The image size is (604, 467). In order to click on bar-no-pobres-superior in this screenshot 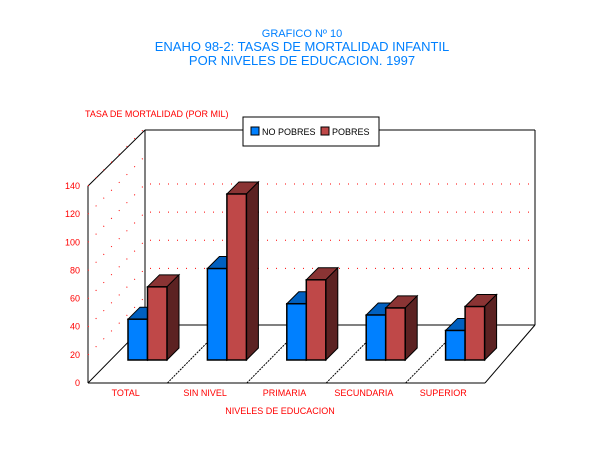, I will do `click(455, 345)`.